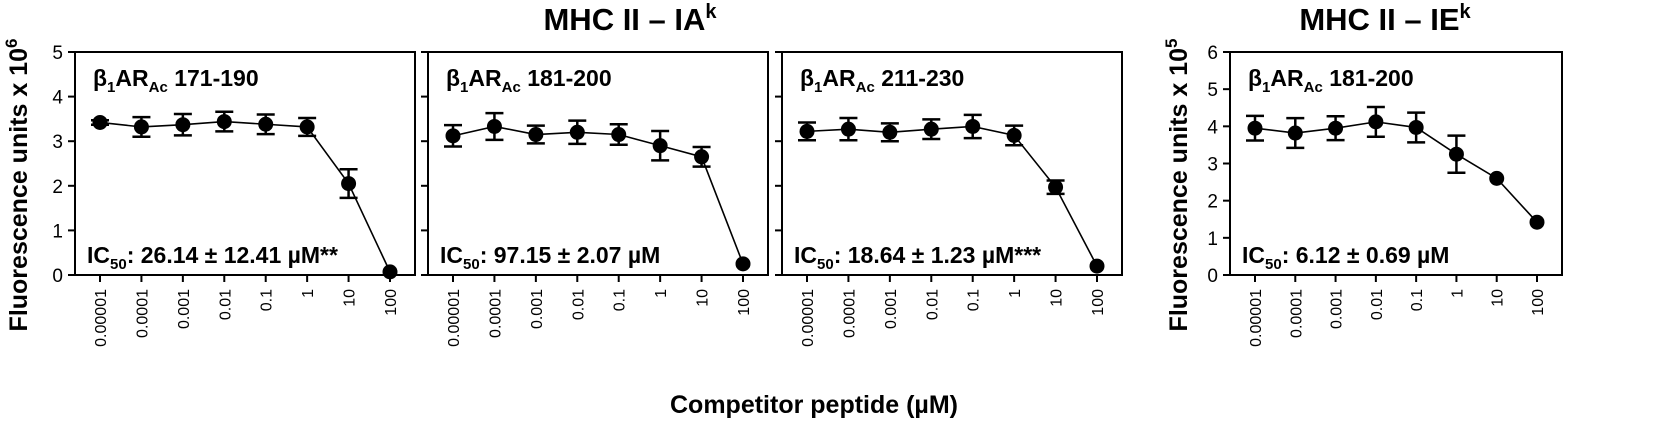  I want to click on ic50-value: : 6.12 ± 0.69 µM, so click(1366, 255).